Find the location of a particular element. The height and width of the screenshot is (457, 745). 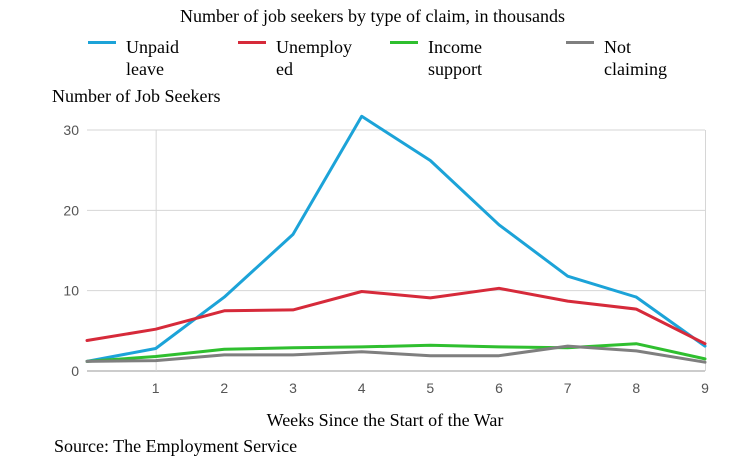

series-line-not-claiming is located at coordinates (396, 354).